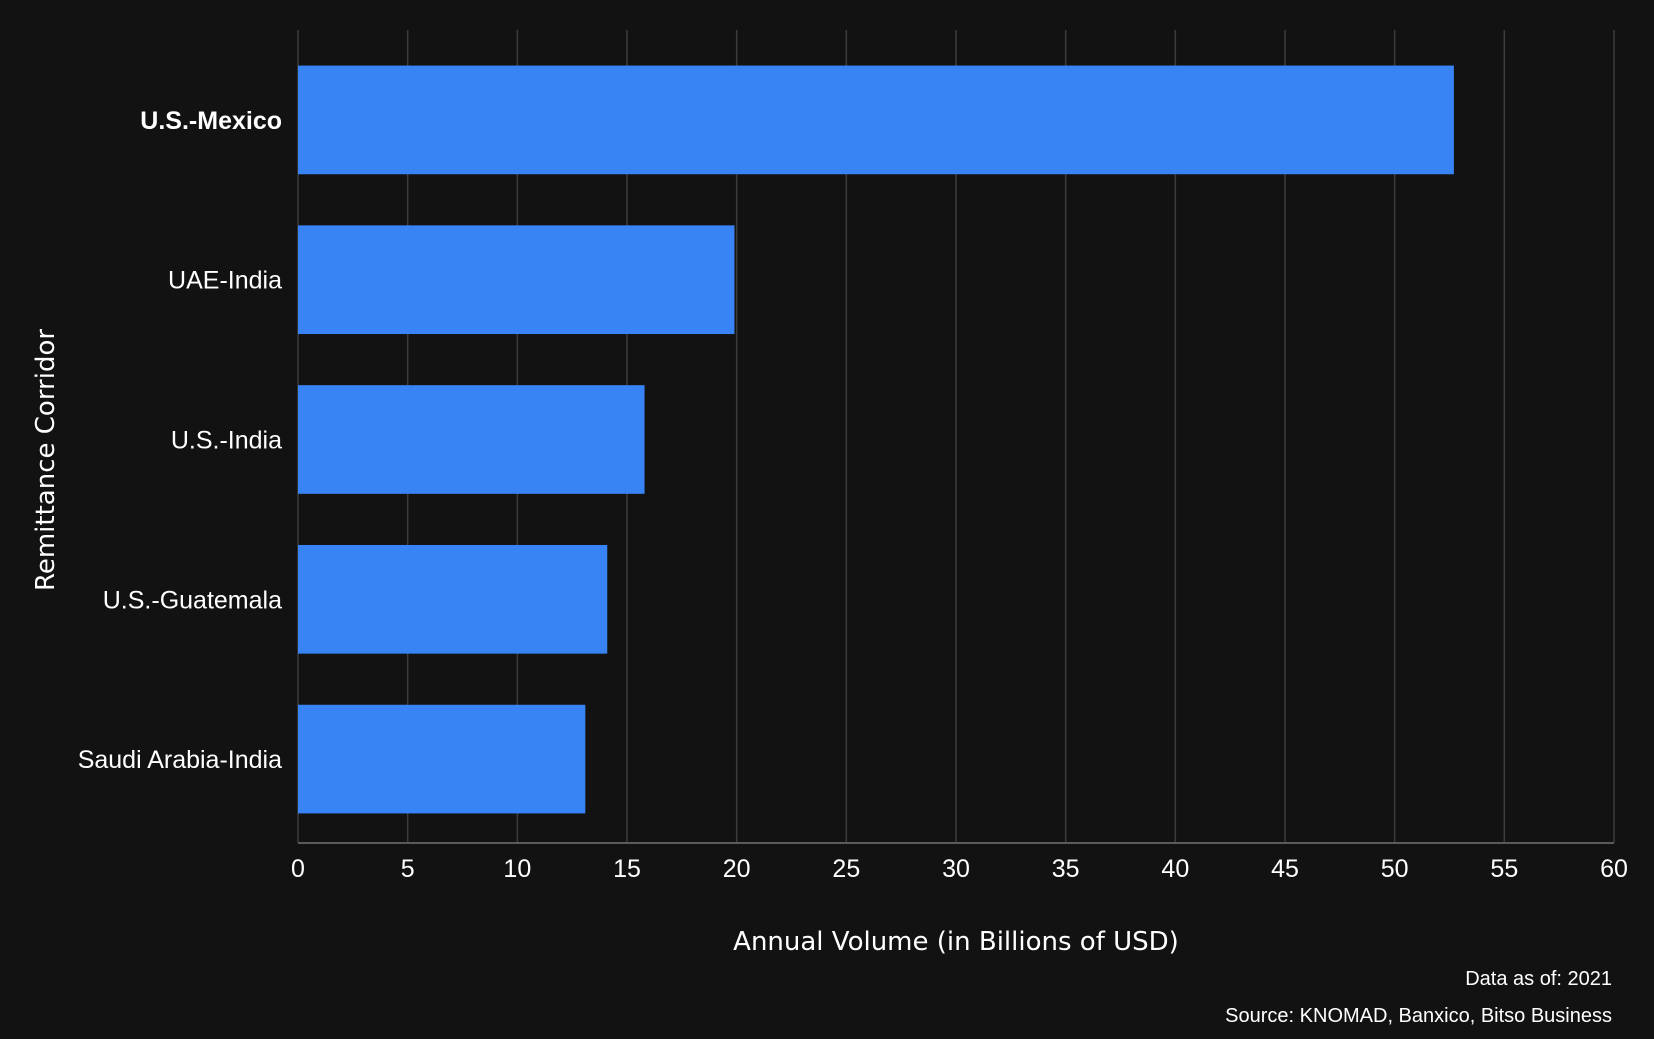  I want to click on source-note: Source: KNOMAD, Banxico, Bitso Business, so click(1418, 1016).